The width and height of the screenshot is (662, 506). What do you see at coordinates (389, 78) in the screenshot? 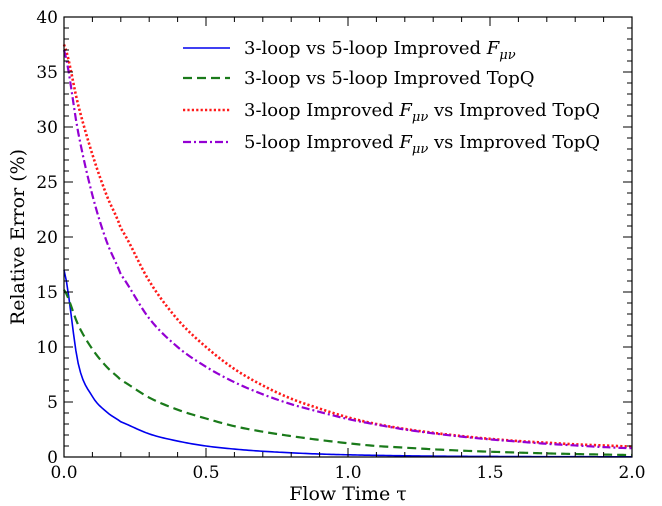
I see `legend-label-2: 3-loop vs 5-loop Improved TopQ` at bounding box center [389, 78].